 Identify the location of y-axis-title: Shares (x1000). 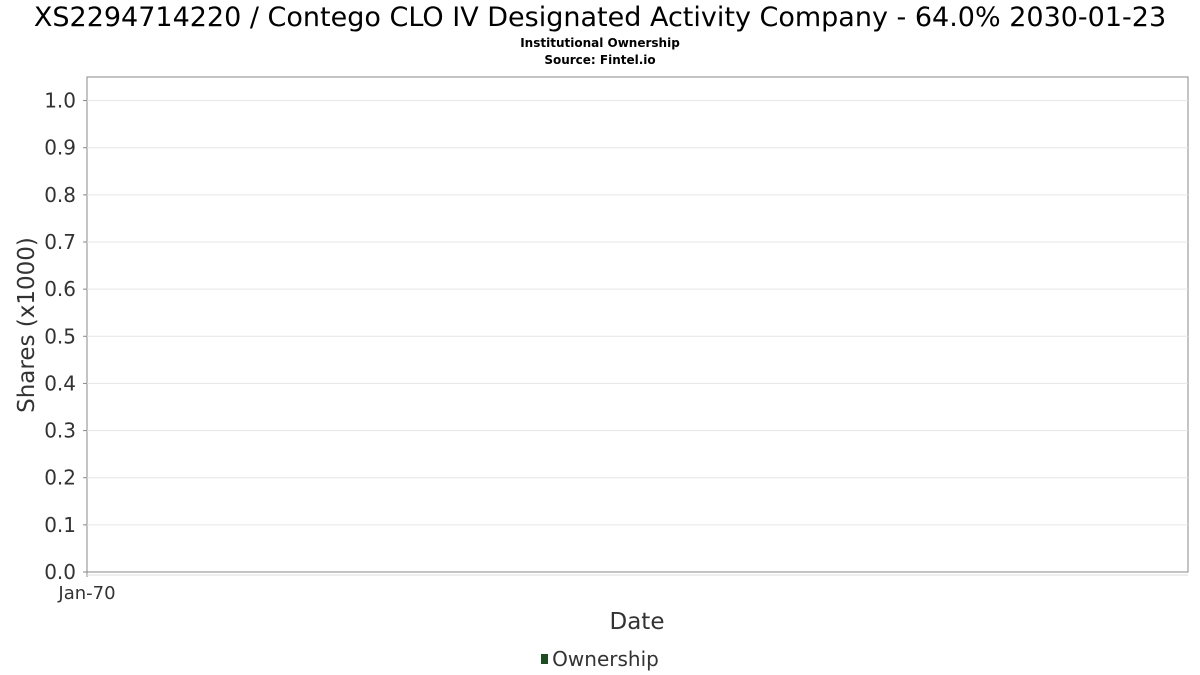
(27, 325).